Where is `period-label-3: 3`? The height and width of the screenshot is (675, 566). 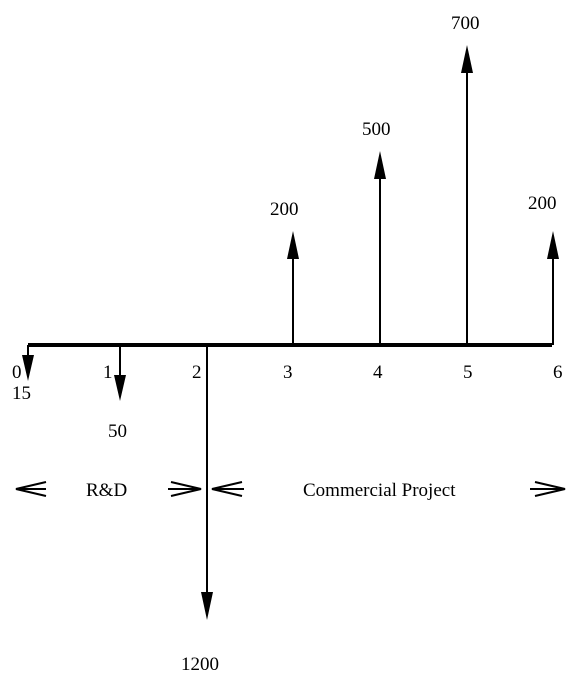
period-label-3: 3 is located at coordinates (288, 372).